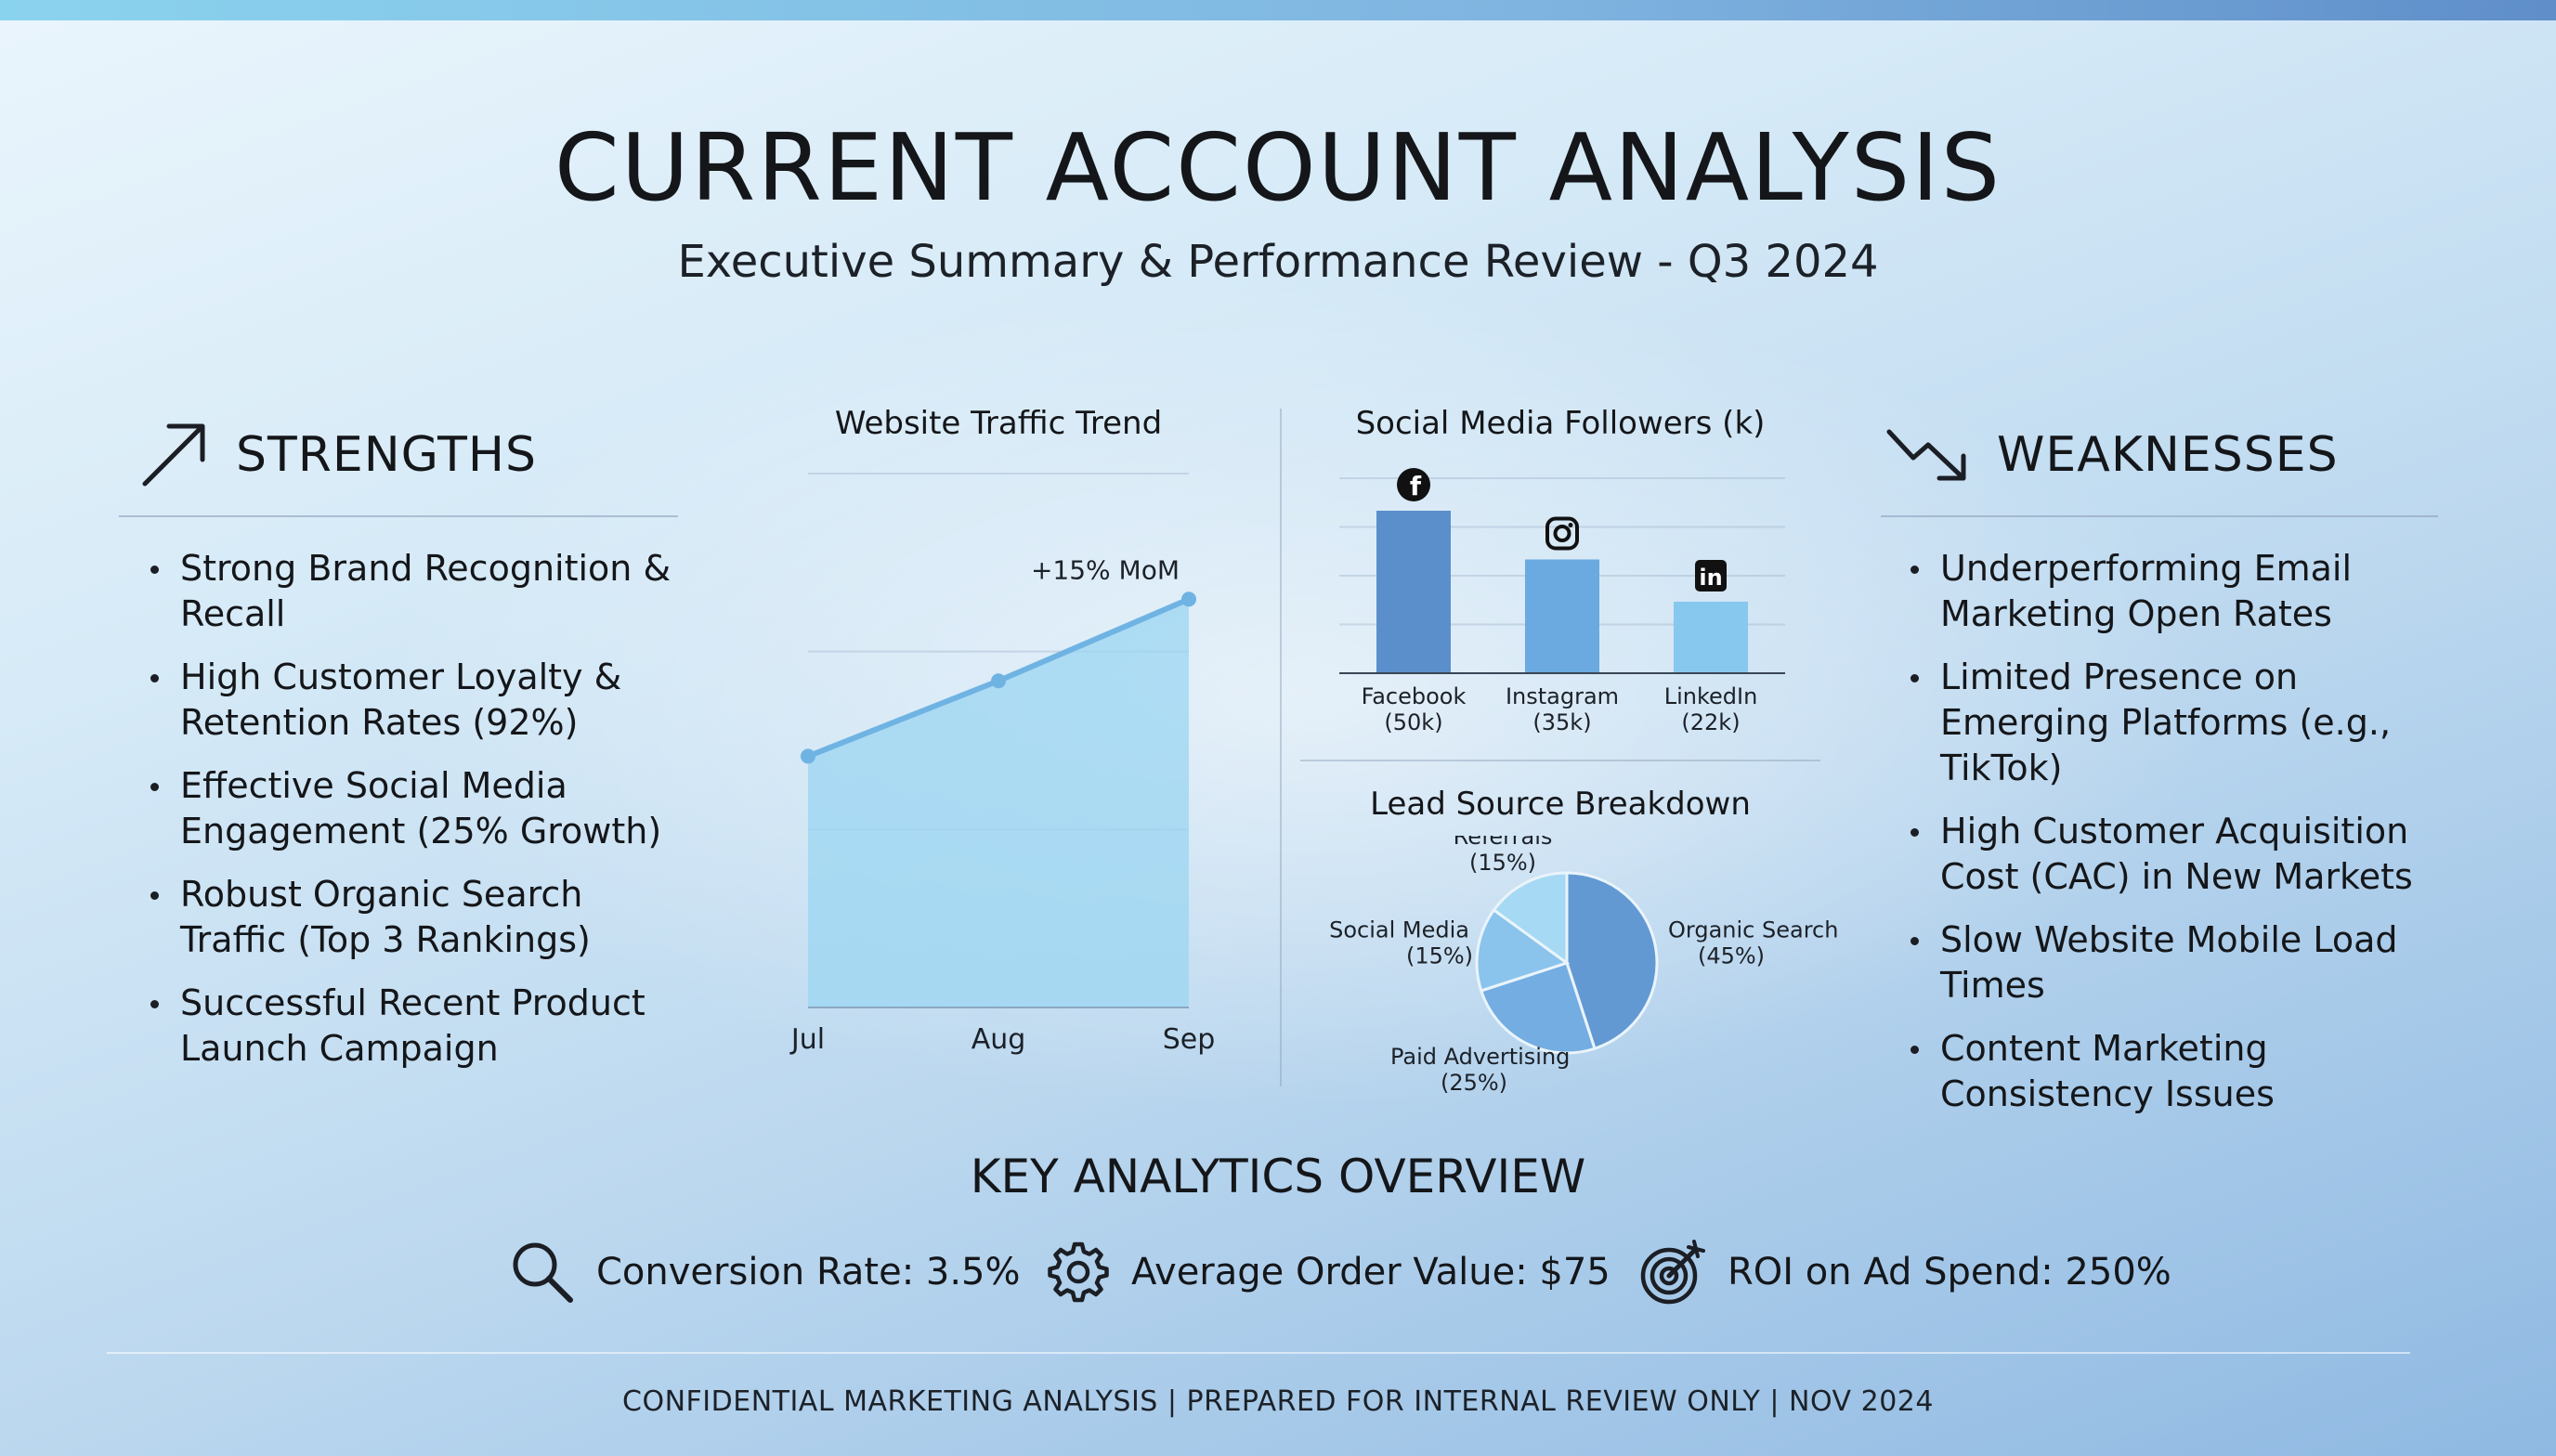 Image resolution: width=2556 pixels, height=1456 pixels. Describe the element at coordinates (1258, 1353) in the screenshot. I see `footer-divider` at that location.